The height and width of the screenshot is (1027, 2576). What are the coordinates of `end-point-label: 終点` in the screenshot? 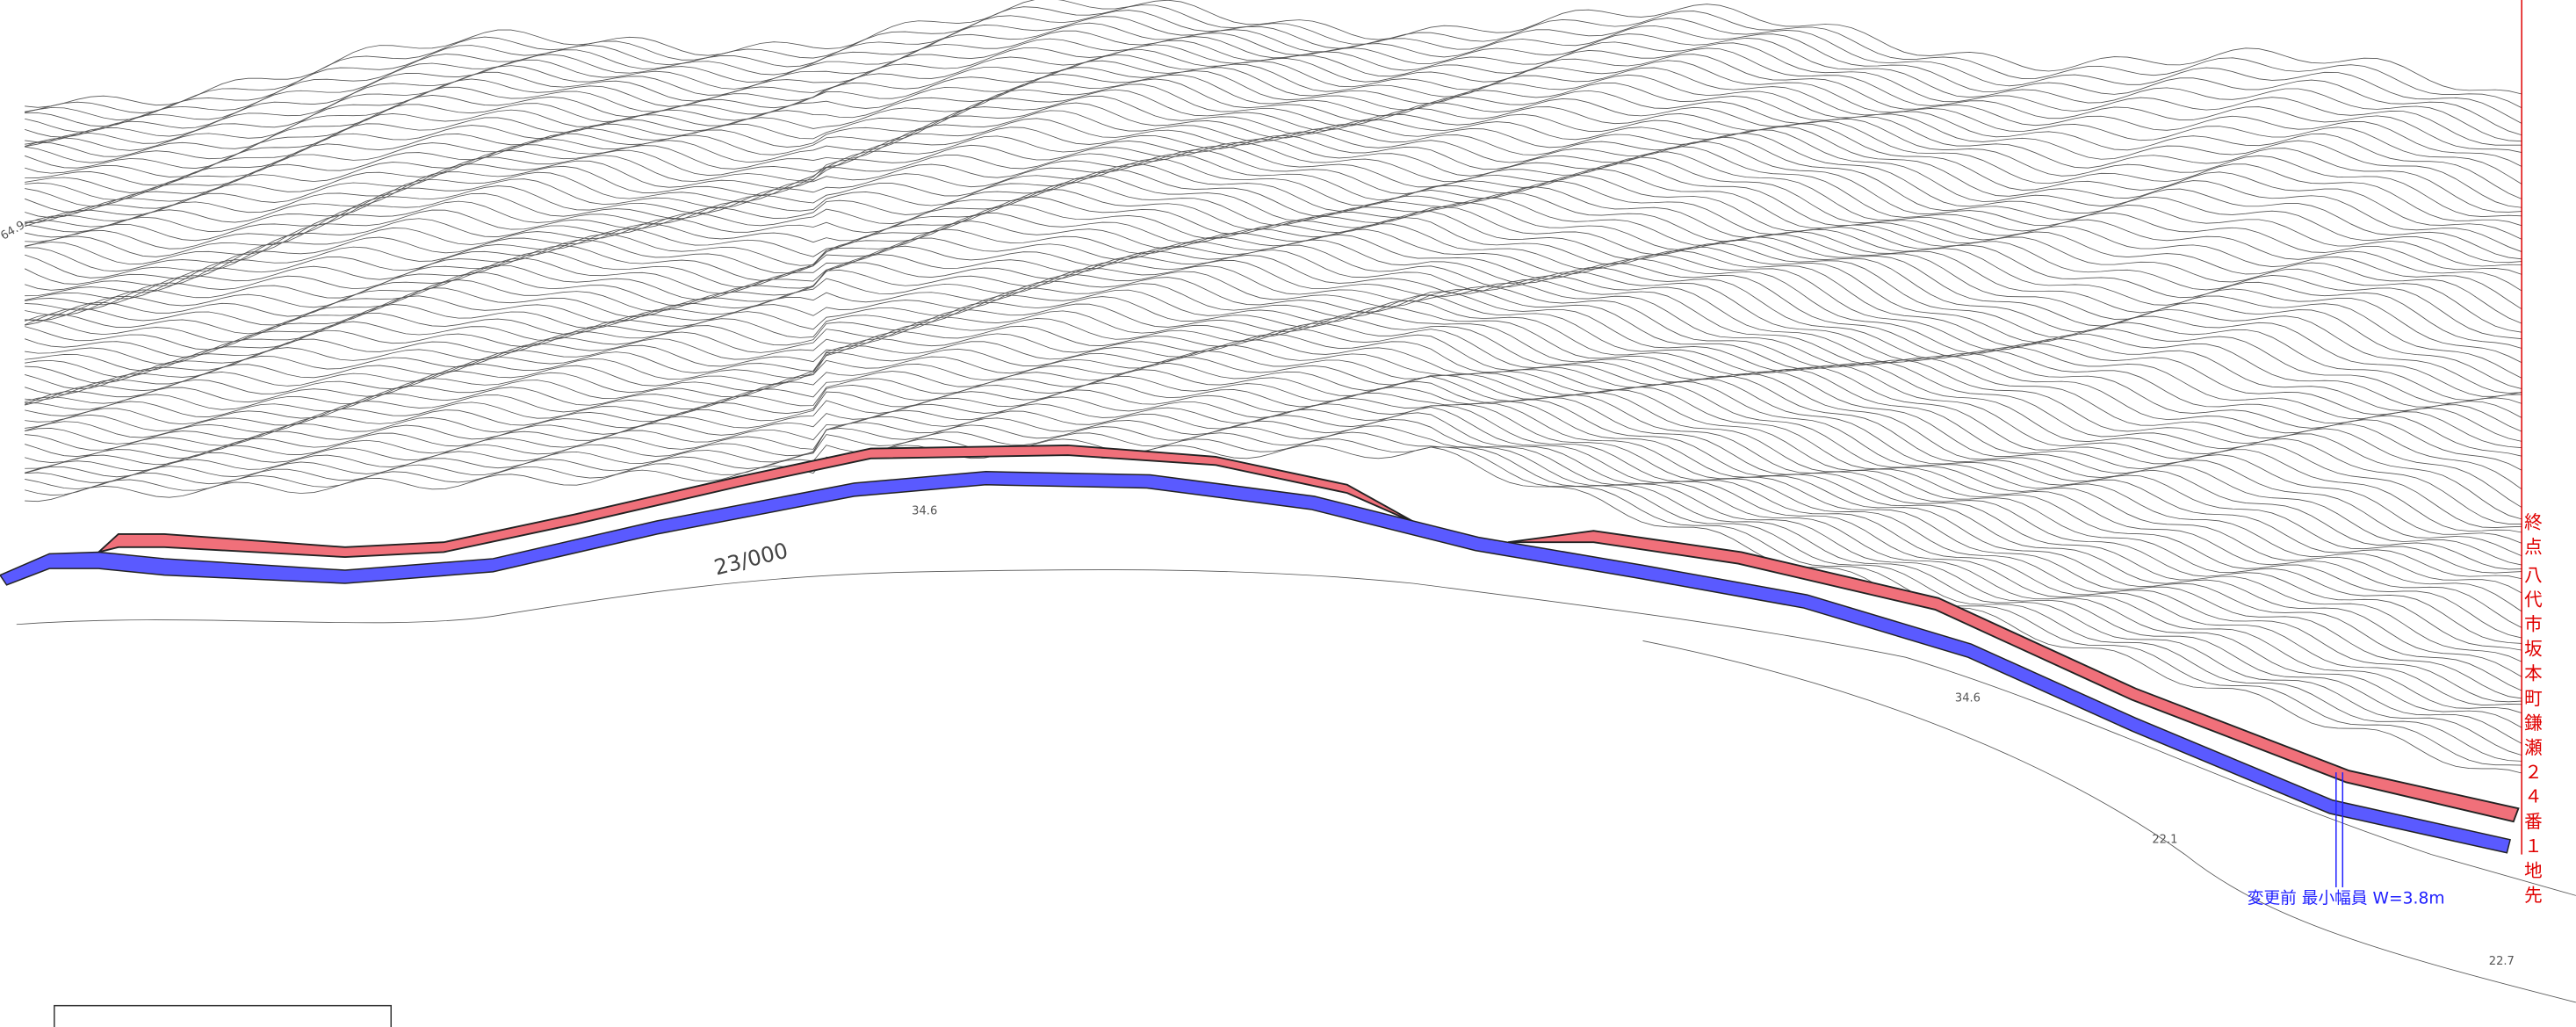 It's located at (2531, 538).